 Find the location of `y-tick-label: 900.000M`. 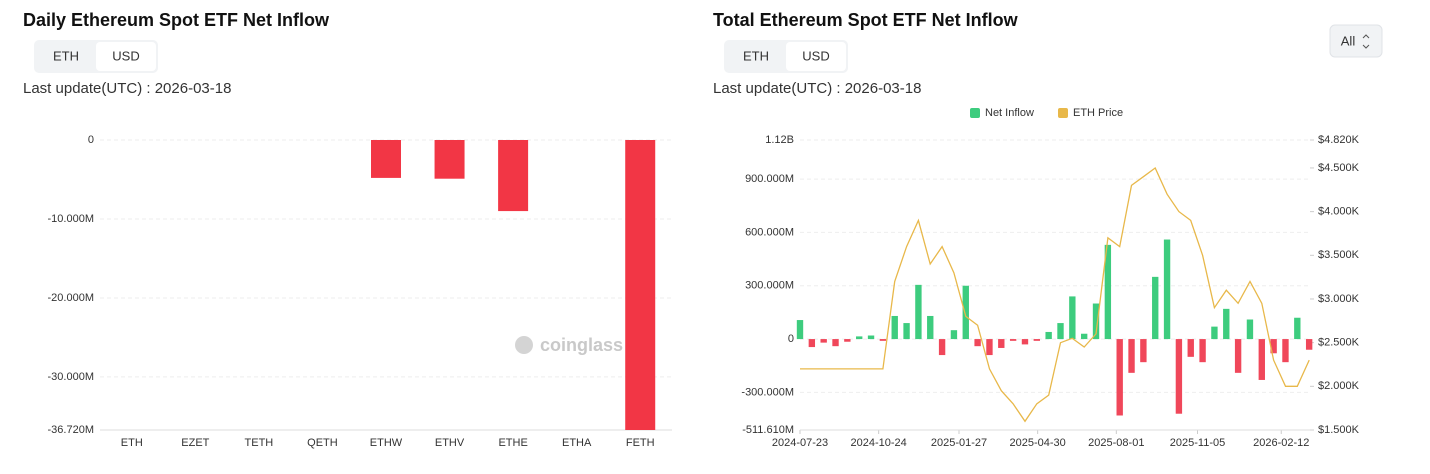

y-tick-label: 900.000M is located at coordinates (769, 179).